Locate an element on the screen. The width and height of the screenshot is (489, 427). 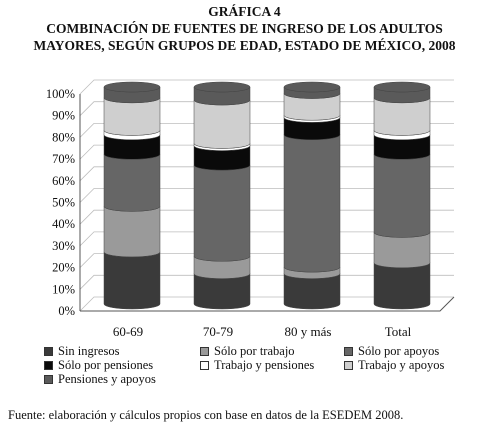
y-tick-label: 80% is located at coordinates (63, 137).